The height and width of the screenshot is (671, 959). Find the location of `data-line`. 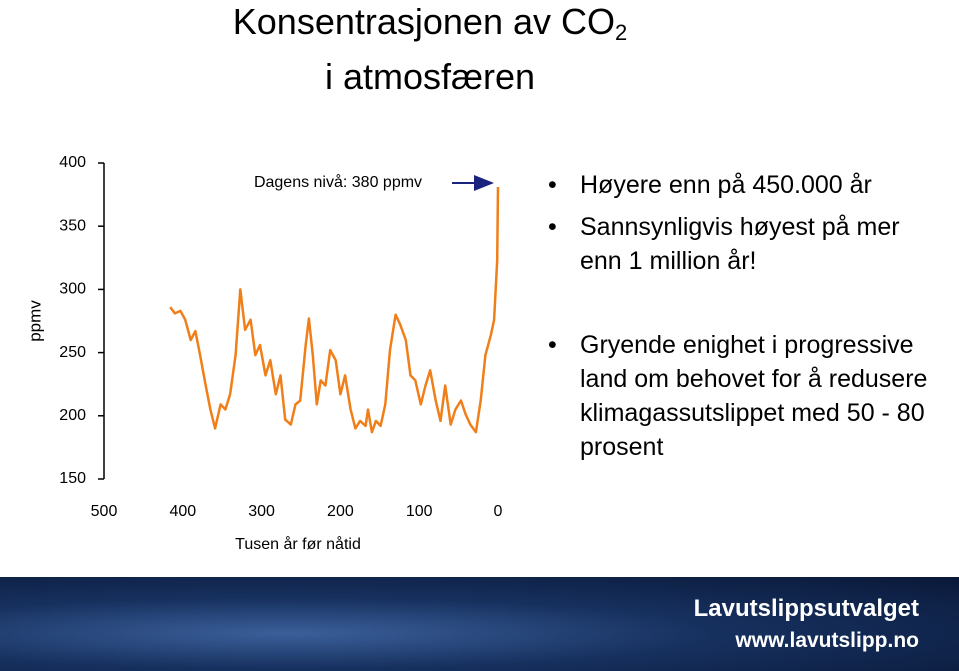

data-line is located at coordinates (334, 310).